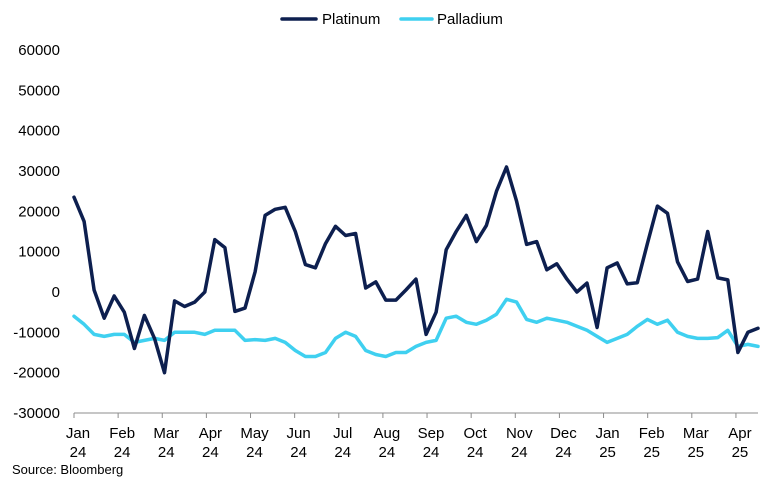 The width and height of the screenshot is (770, 481). Describe the element at coordinates (563, 433) in the screenshot. I see `x-tick-label-month: Dec` at that location.